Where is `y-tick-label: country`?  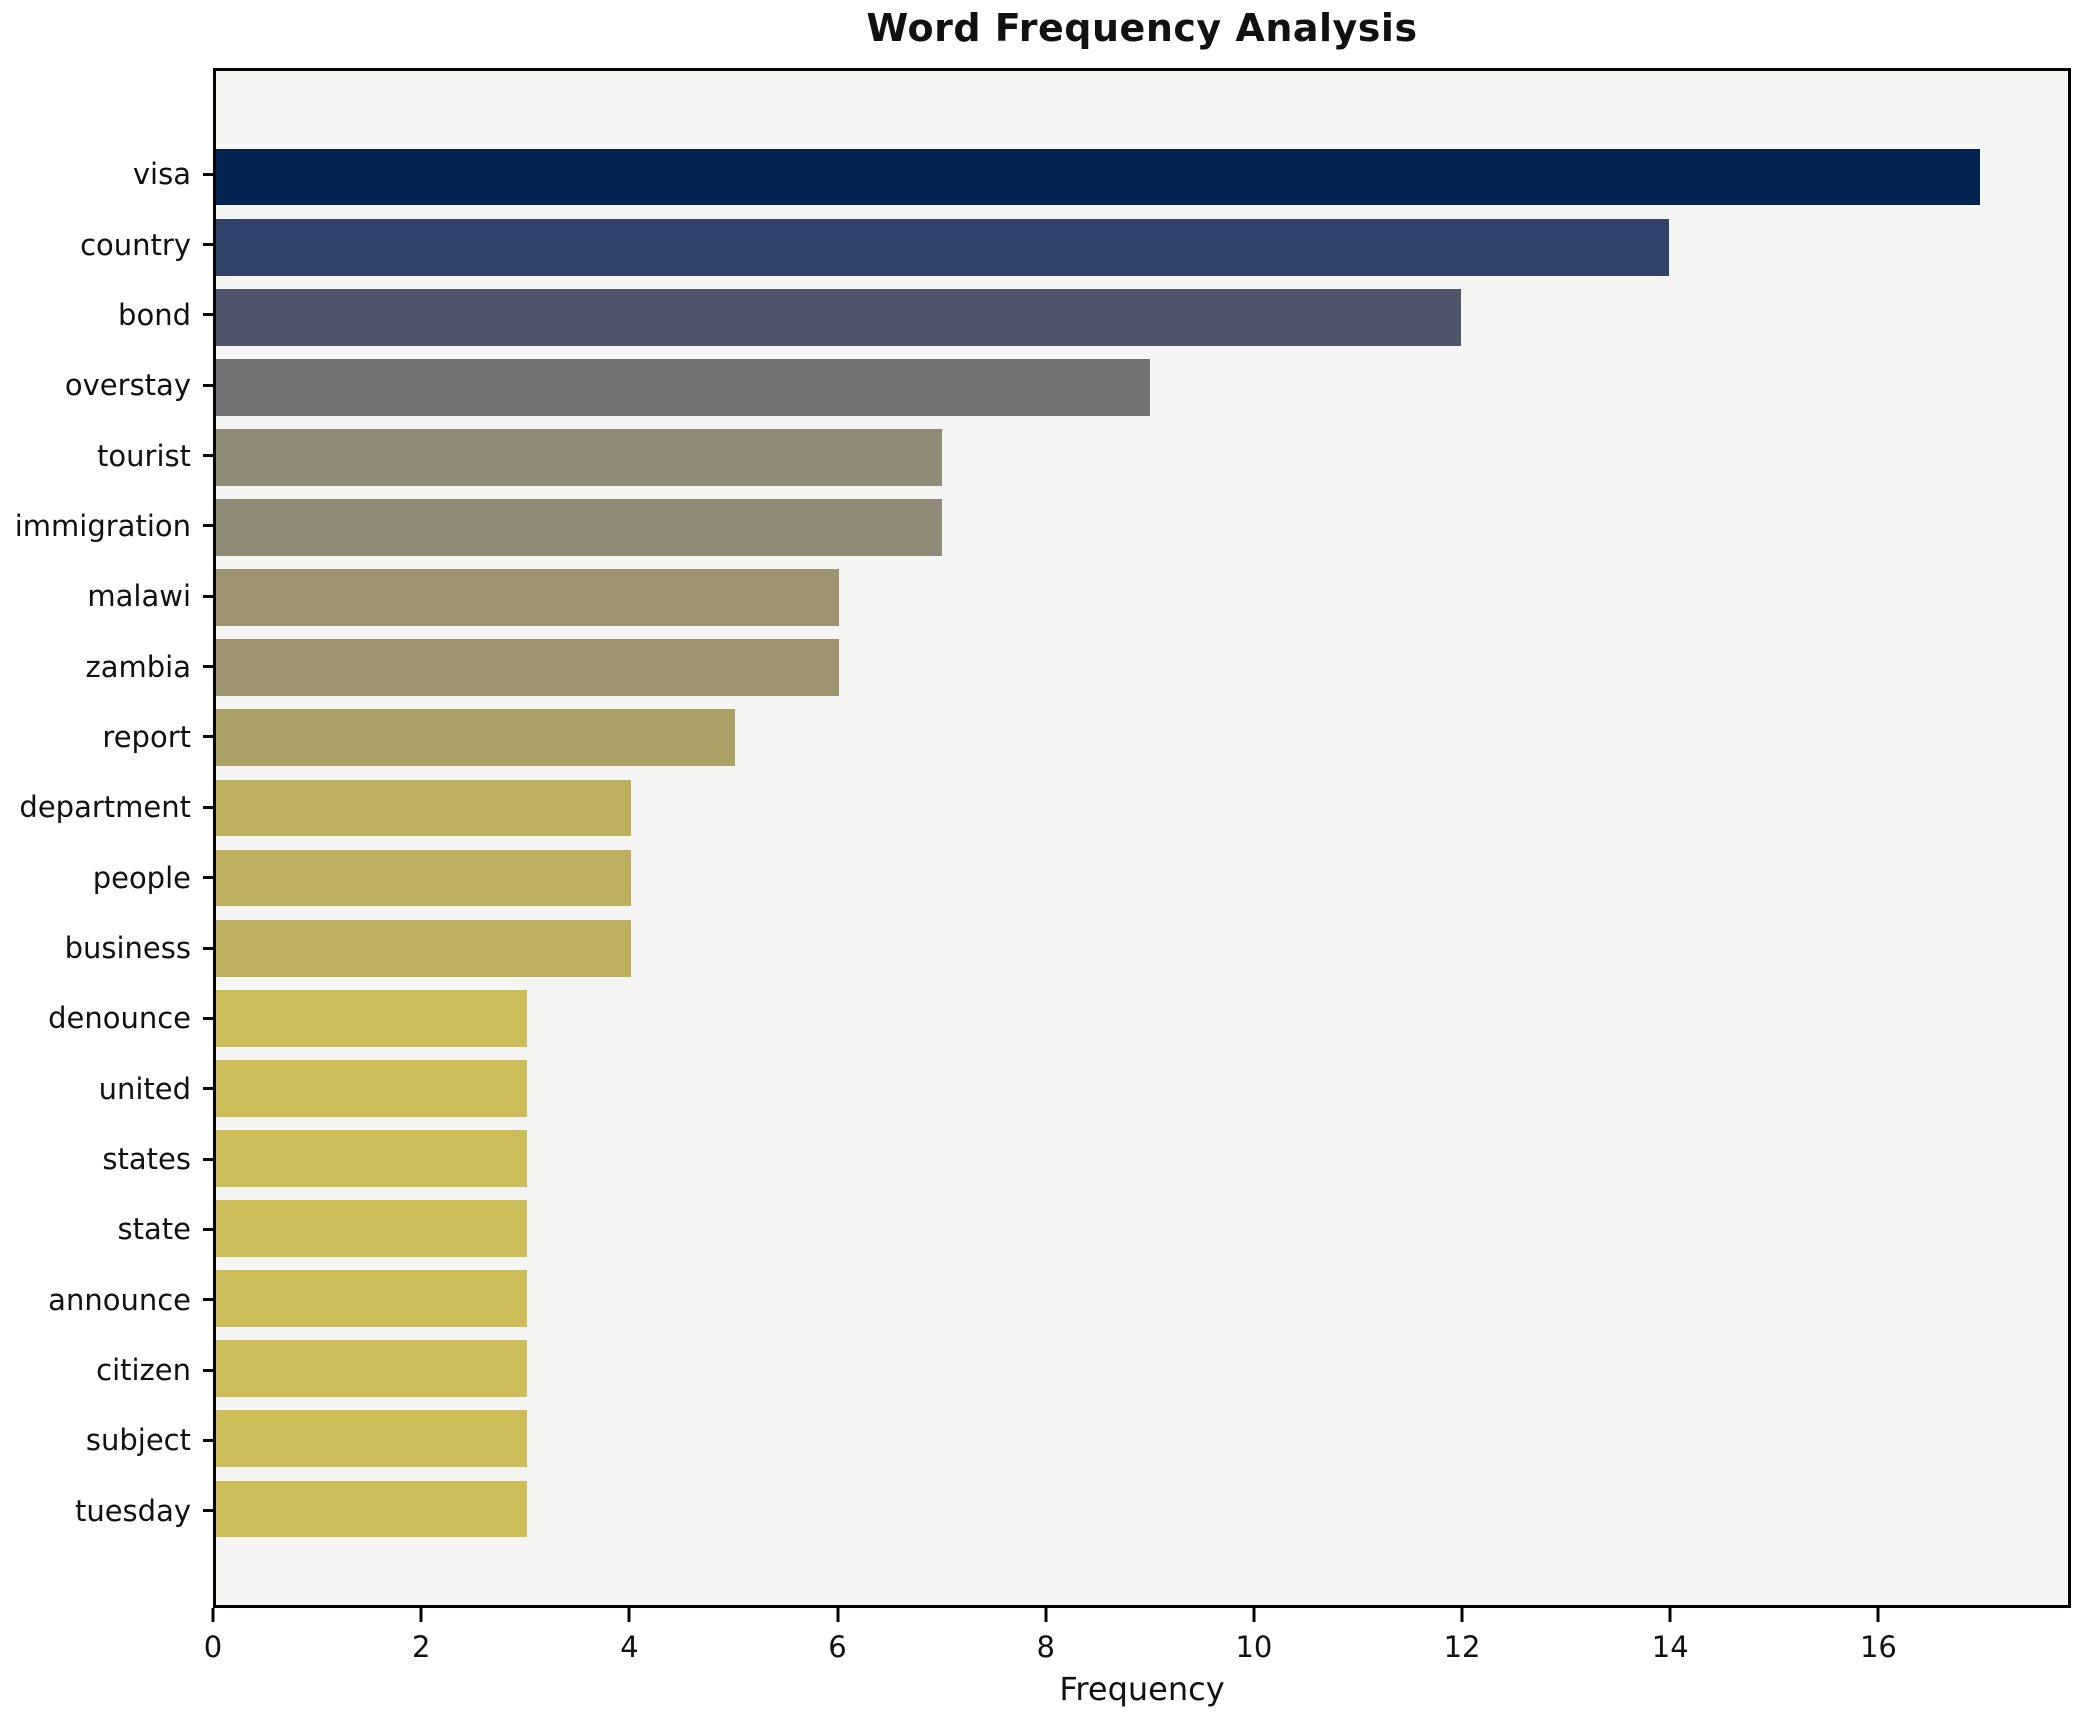
y-tick-label: country is located at coordinates (135, 244).